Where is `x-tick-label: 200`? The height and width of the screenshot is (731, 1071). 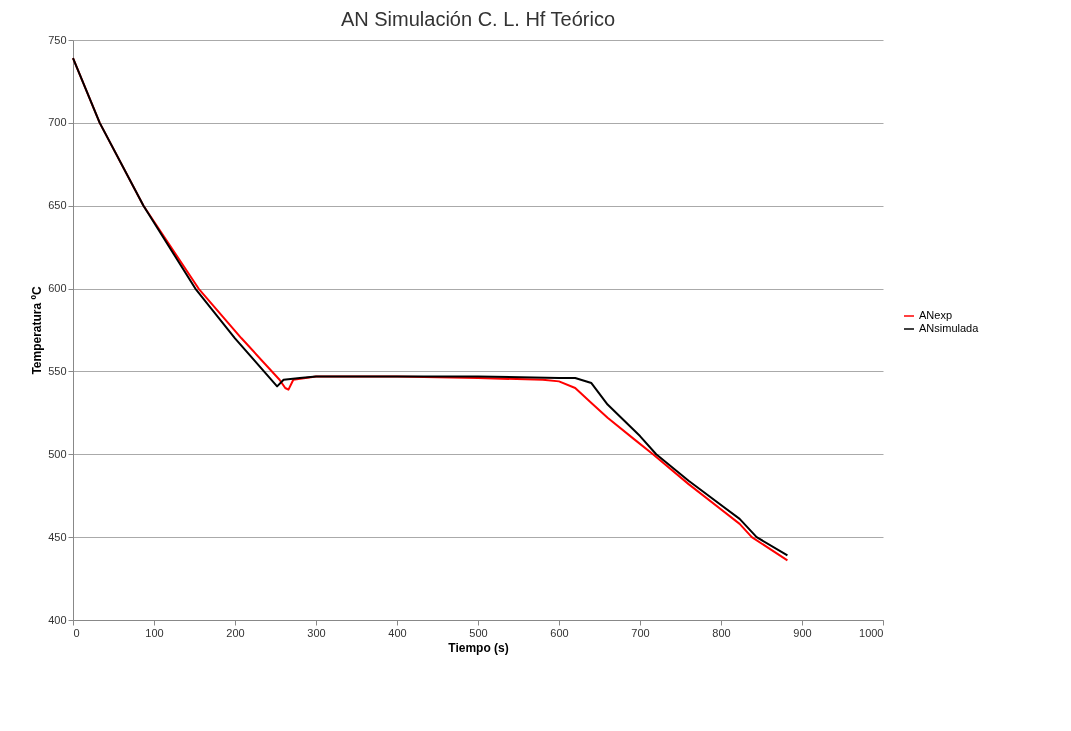 x-tick-label: 200 is located at coordinates (235, 632).